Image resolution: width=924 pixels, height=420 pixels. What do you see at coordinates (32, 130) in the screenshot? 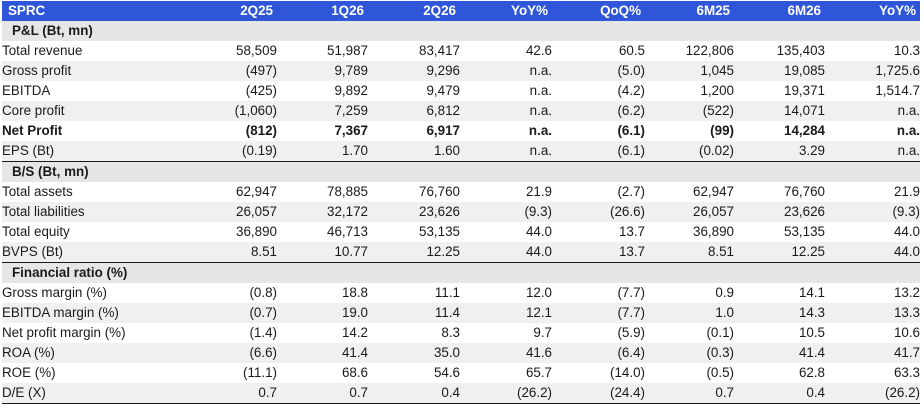
I see `row-label: Net Profit` at bounding box center [32, 130].